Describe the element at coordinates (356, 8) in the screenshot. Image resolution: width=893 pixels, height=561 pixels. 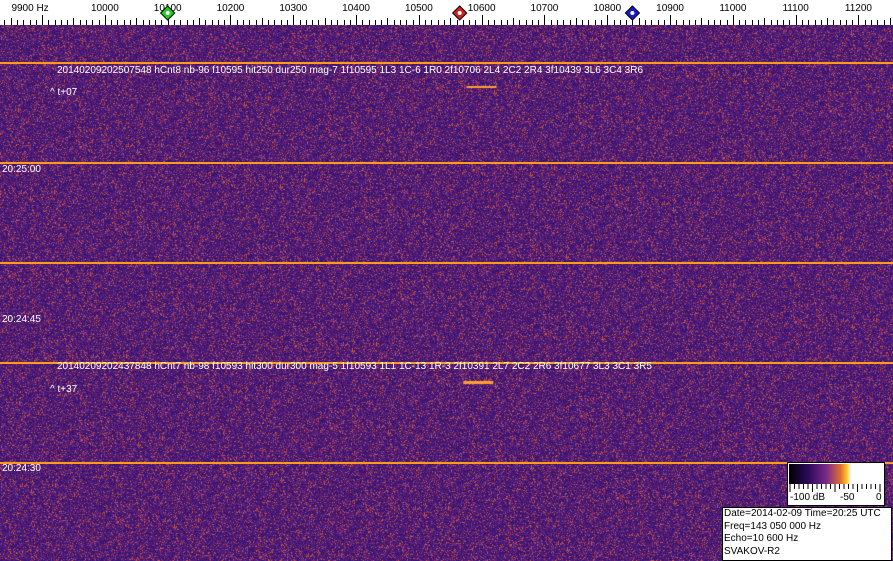
I see `axis-tick-label: 10400` at that location.